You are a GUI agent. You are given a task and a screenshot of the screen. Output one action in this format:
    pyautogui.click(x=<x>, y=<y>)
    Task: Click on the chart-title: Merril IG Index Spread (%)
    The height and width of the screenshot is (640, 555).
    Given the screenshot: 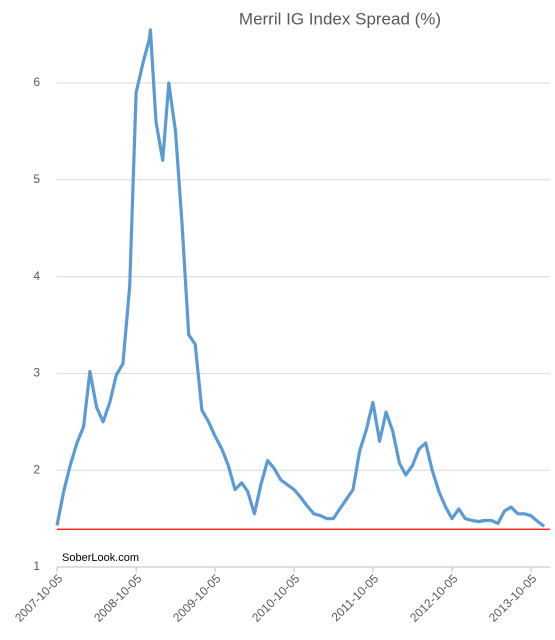 What is the action you would take?
    pyautogui.click(x=340, y=18)
    